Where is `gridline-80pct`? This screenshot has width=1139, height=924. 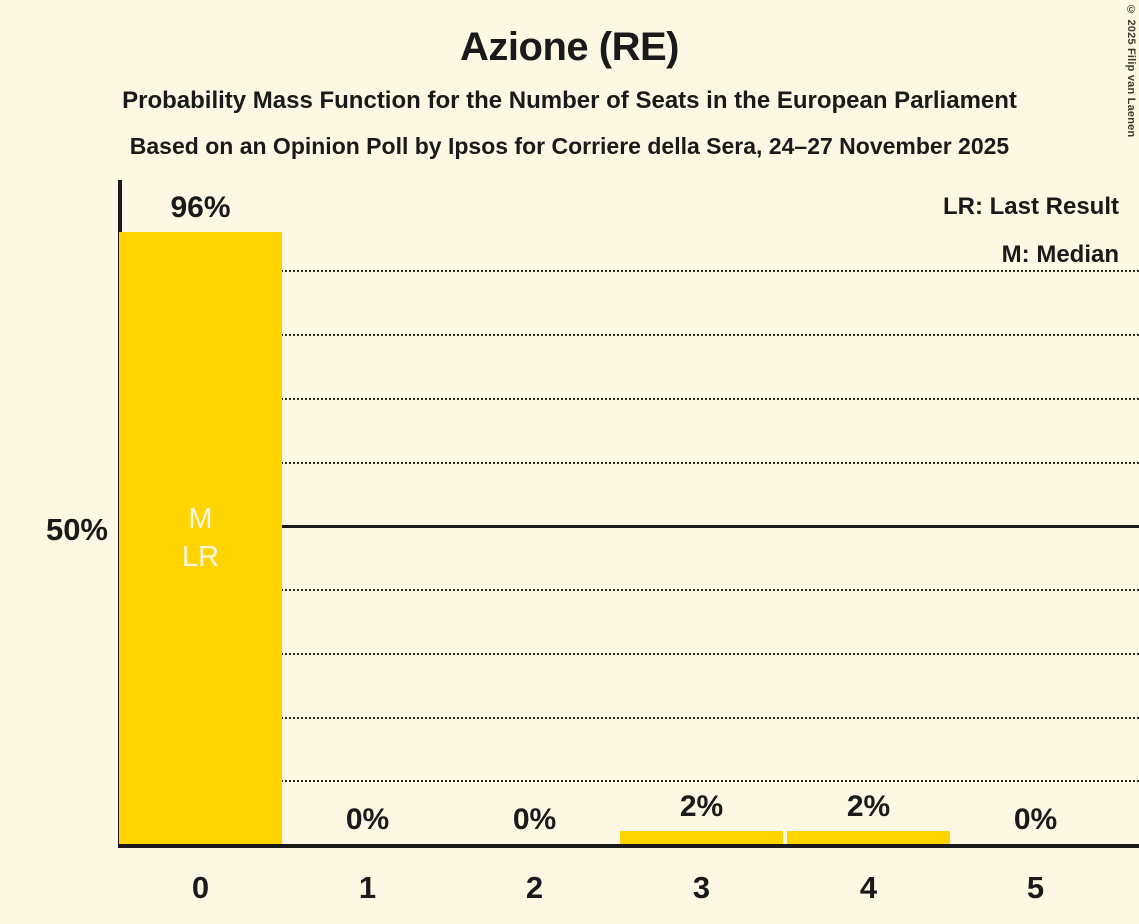
gridline-80pct is located at coordinates (630, 335).